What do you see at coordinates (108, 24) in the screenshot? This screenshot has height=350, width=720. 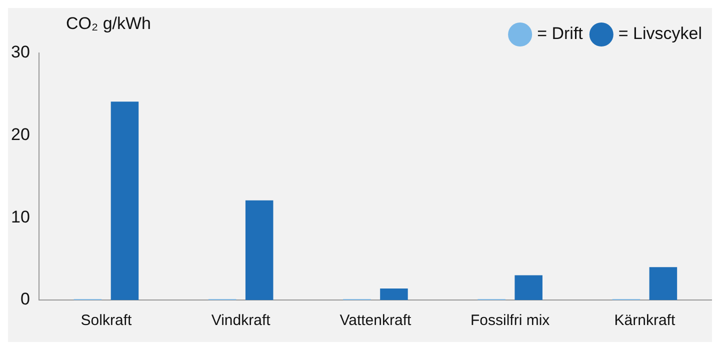 I see `y-axis-title: CO₂ g/kWh` at bounding box center [108, 24].